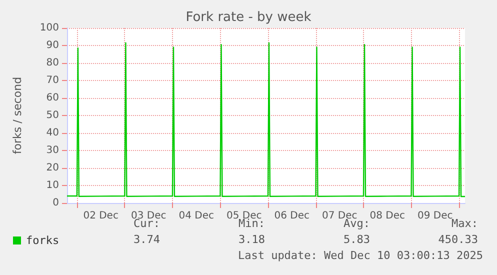 This screenshot has width=497, height=275. What do you see at coordinates (52, 80) in the screenshot?
I see `y-tick-label: 70` at bounding box center [52, 80].